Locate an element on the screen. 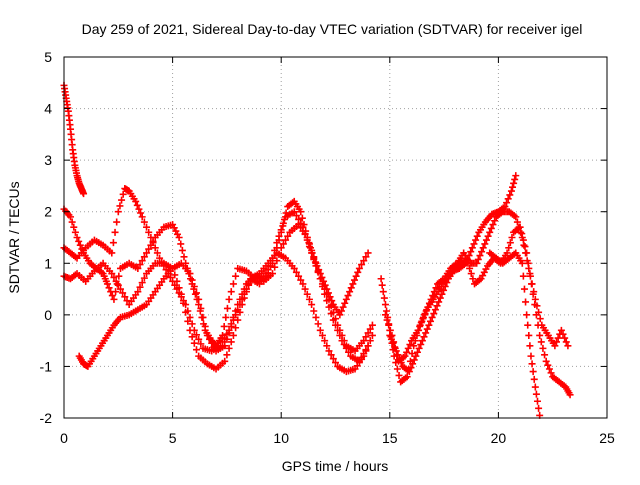  y-tick-label: -1 is located at coordinates (46, 366).